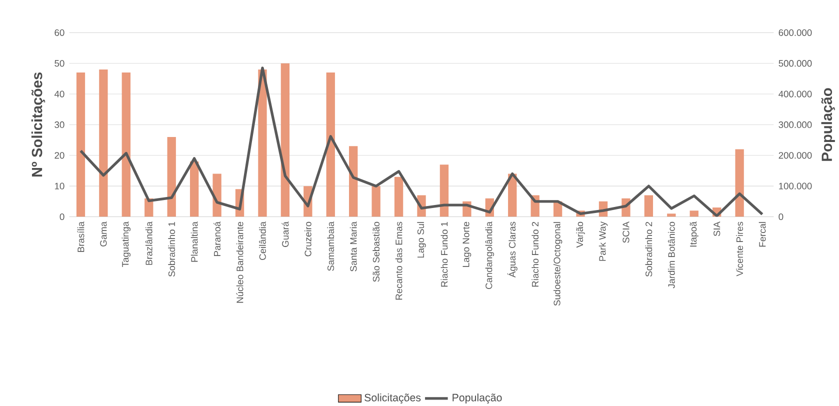 The image size is (839, 406). Describe the element at coordinates (330, 246) in the screenshot. I see `x-tick-label: Samambaia` at that location.